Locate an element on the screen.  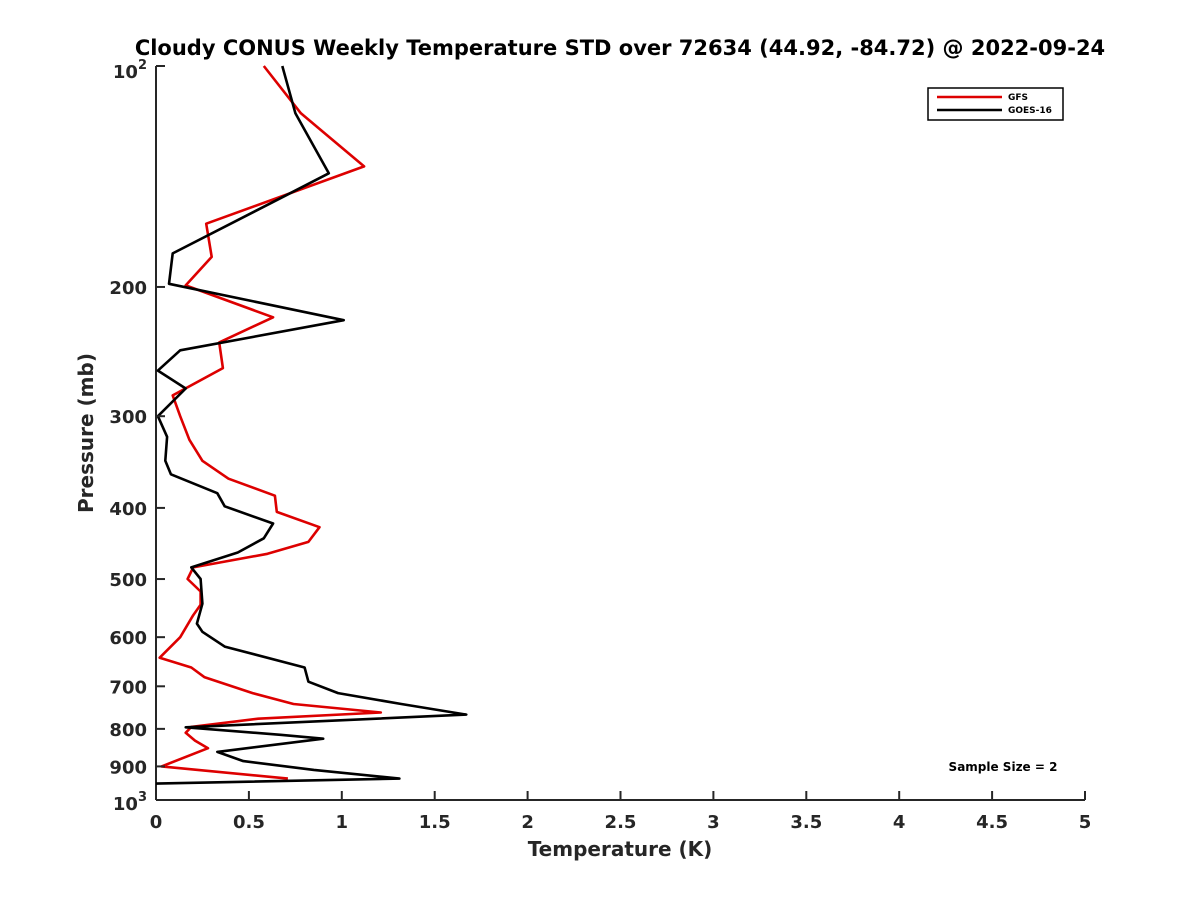
legend-box is located at coordinates (995, 104).